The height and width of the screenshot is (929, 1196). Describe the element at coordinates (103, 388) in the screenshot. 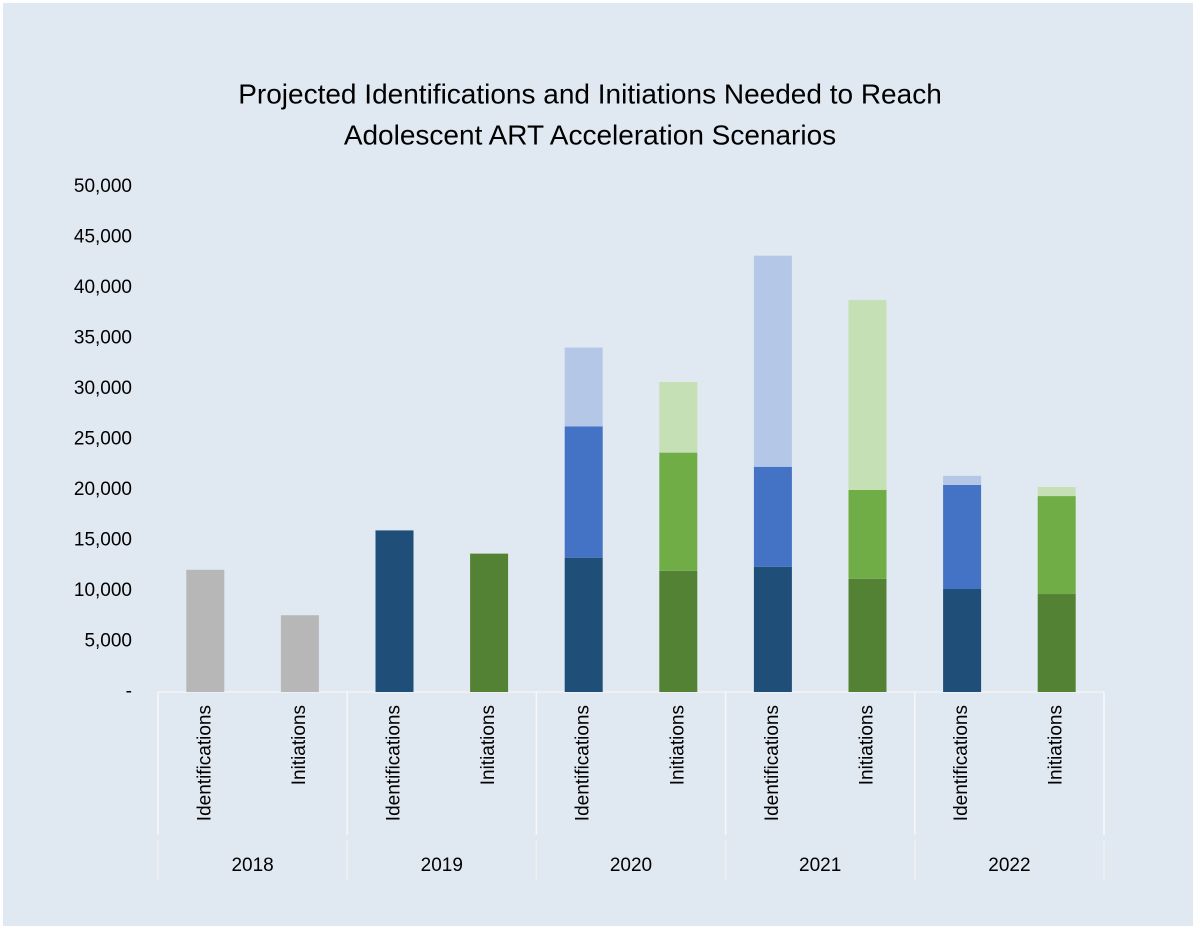

I see `y-tick-label: 30,000` at that location.